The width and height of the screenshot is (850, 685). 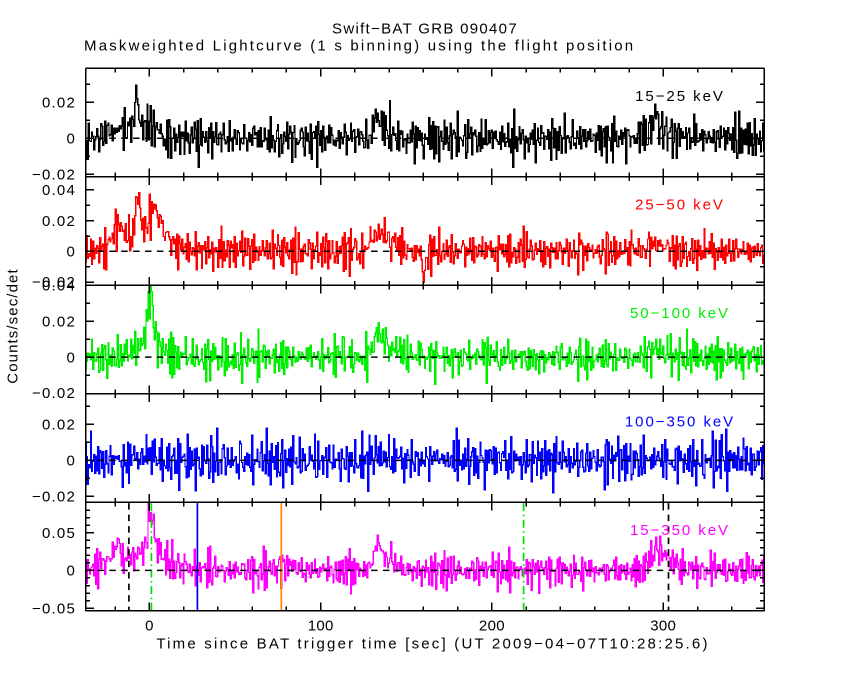 I want to click on svg-text: 15−25 keV, so click(x=680, y=96).